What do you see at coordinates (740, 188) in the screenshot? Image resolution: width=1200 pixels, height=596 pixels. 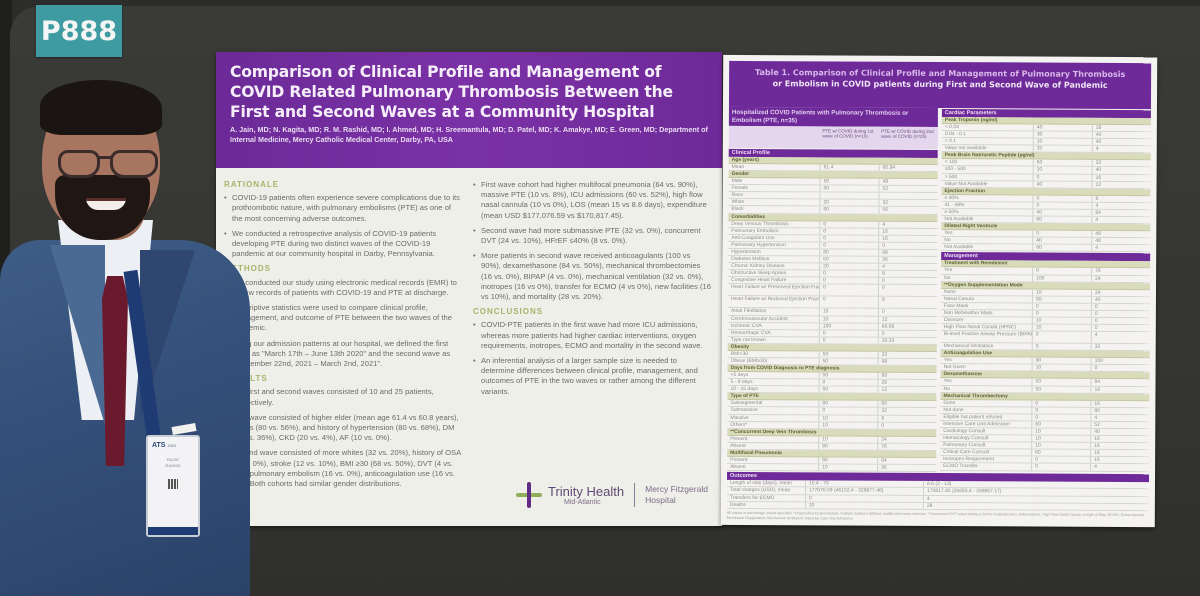 I see `row-label: Female` at bounding box center [740, 188].